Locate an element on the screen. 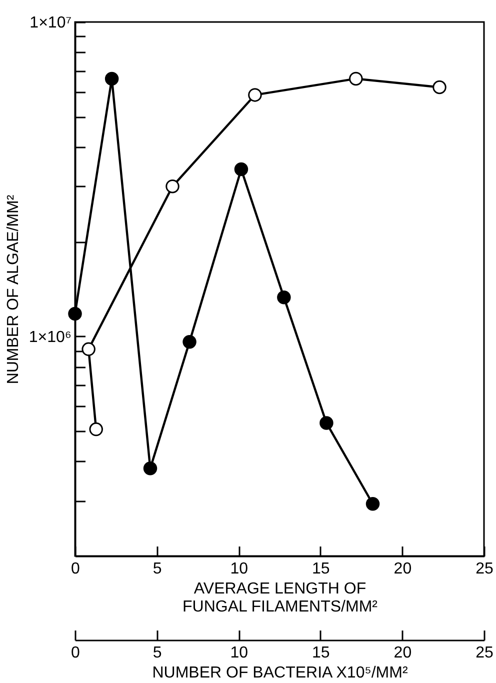 This screenshot has width=496, height=683. x2-tick-label: 0 is located at coordinates (75, 653).